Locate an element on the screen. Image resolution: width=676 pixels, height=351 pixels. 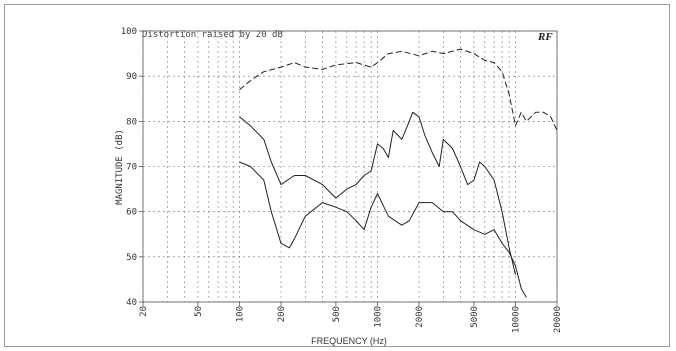
x-tick-label: 20 is located at coordinates (144, 311).